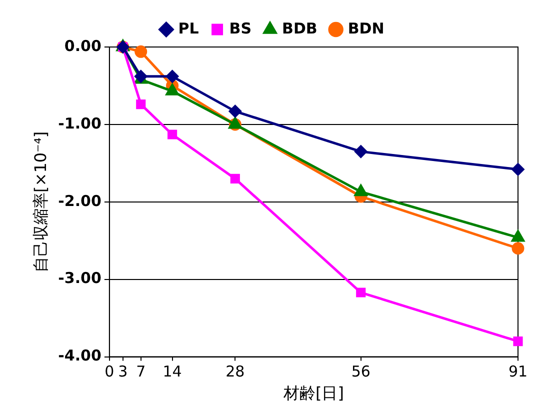 The image size is (544, 412). Describe the element at coordinates (189, 28) in the screenshot. I see `legend-label: PL` at that location.